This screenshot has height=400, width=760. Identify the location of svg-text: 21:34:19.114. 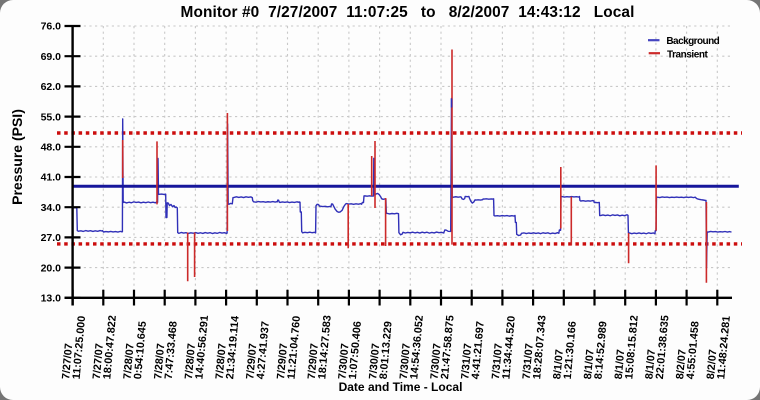
(233, 347).